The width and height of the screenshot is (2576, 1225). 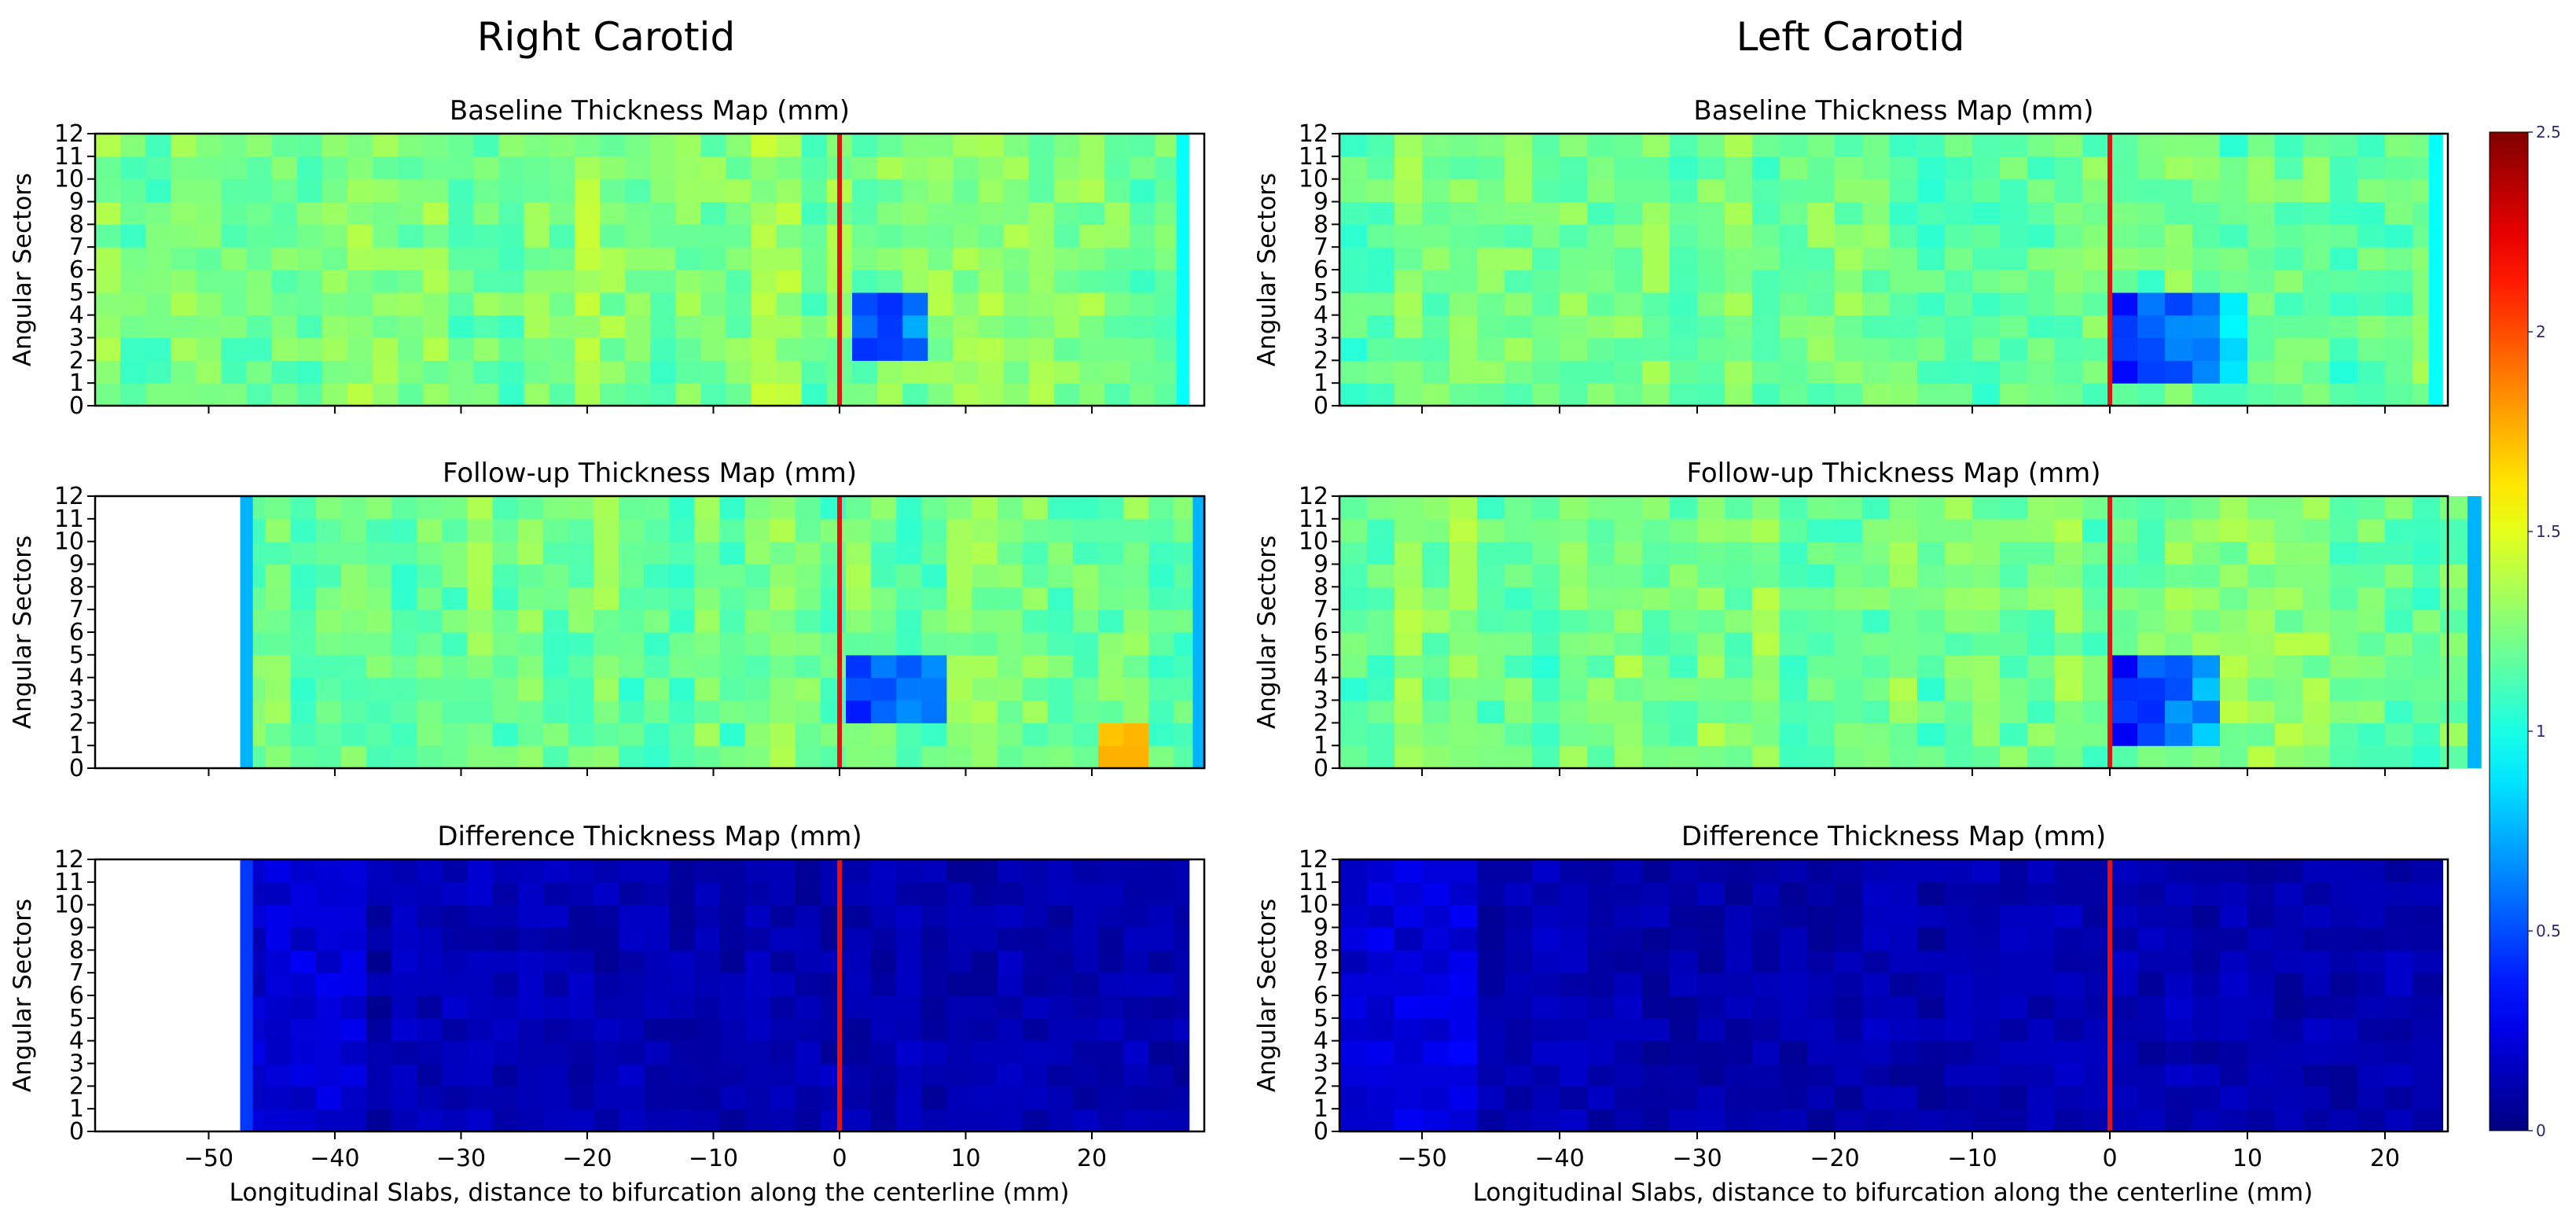 What do you see at coordinates (2109, 1158) in the screenshot?
I see `x-tick-label: 0` at bounding box center [2109, 1158].